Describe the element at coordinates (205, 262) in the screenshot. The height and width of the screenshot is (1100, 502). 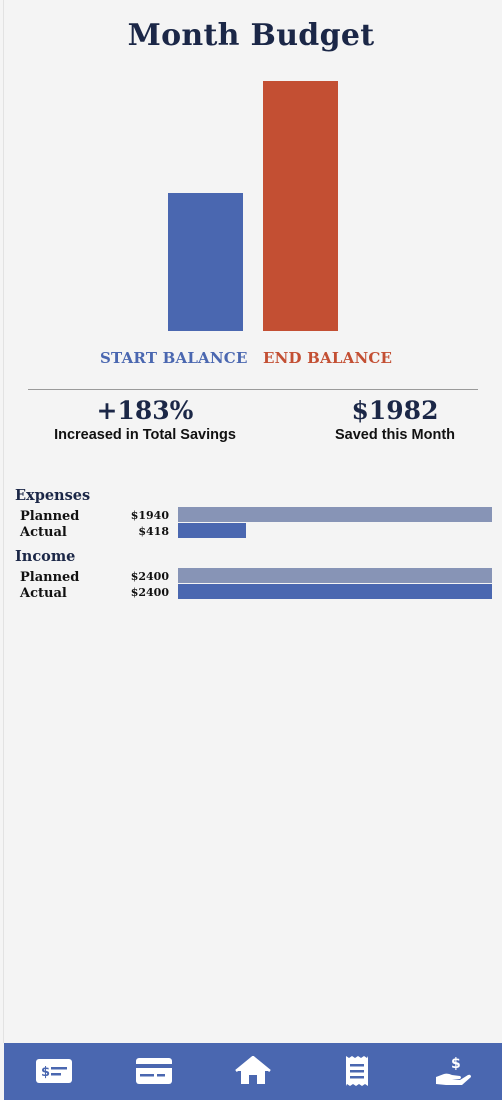
I see `start-balance-bar` at that location.